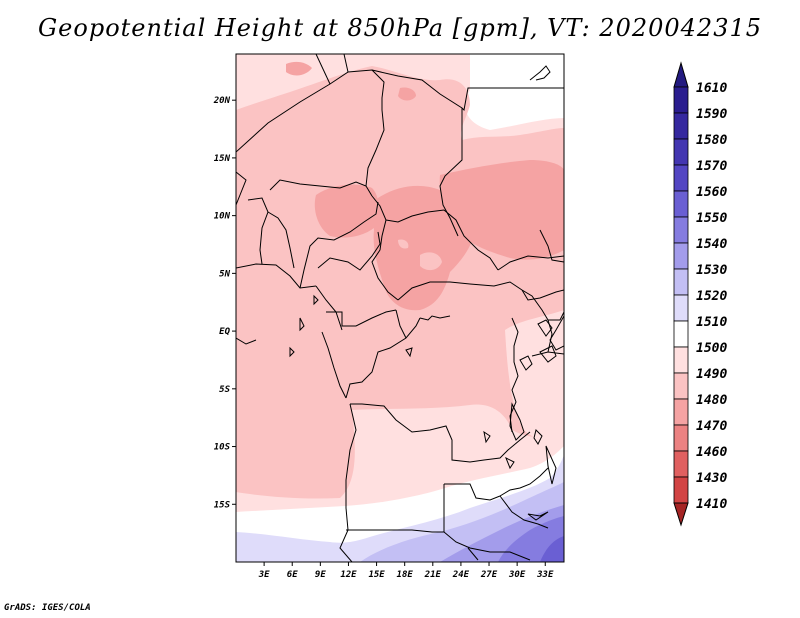 This screenshot has width=800, height=618. I want to click on field-band-light-east, so click(534, 376).